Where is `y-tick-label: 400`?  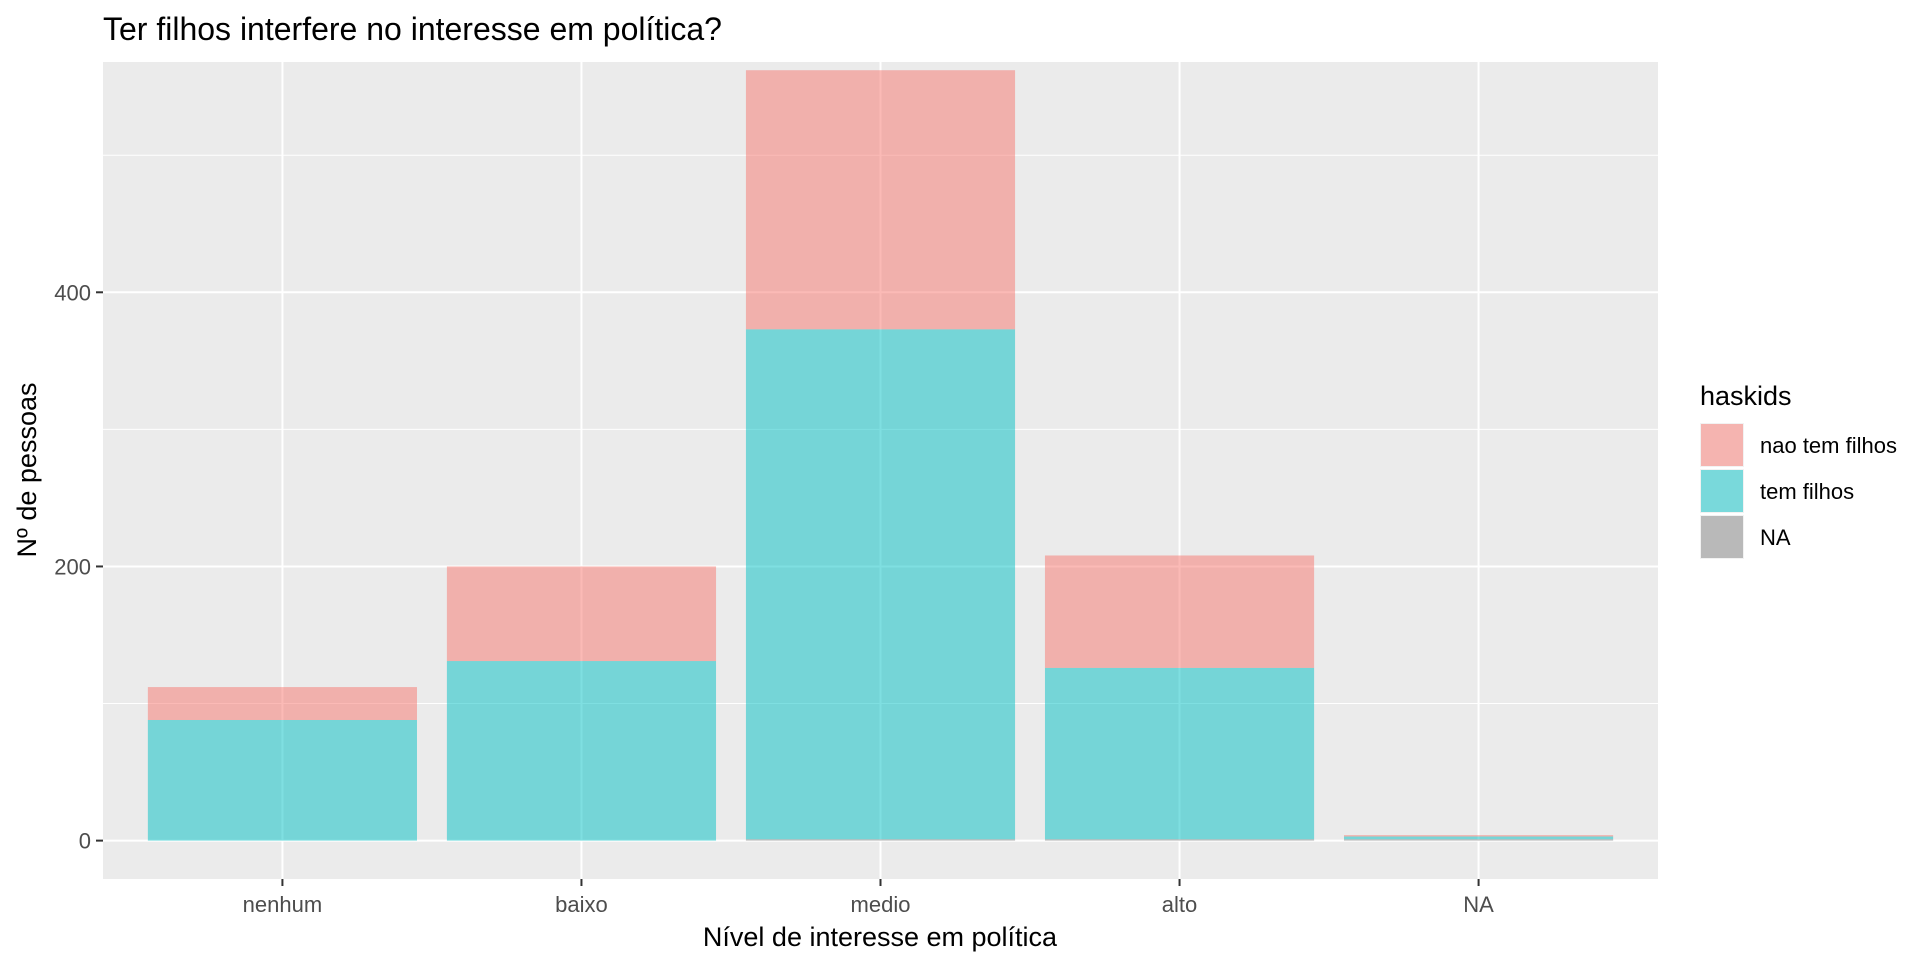 y-tick-label: 400 is located at coordinates (72, 292).